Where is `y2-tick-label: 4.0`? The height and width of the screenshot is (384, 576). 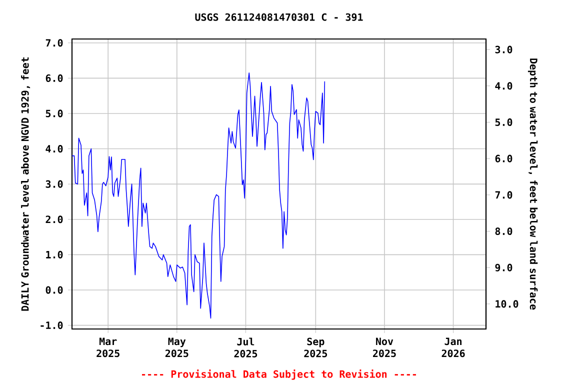 y2-tick-label: 4.0 is located at coordinates (503, 86).